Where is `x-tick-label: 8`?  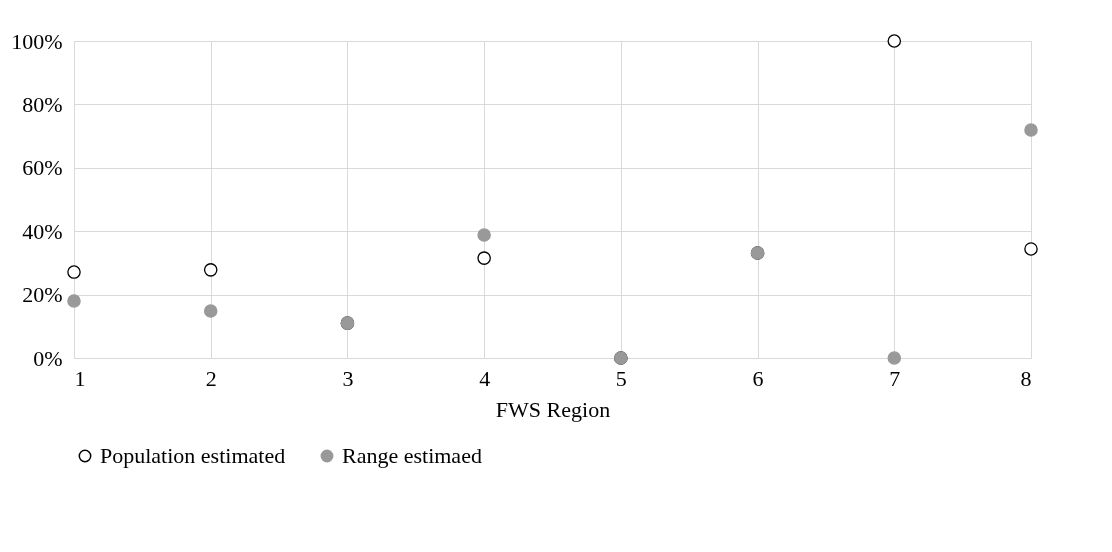
x-tick-label: 8 is located at coordinates (1026, 378).